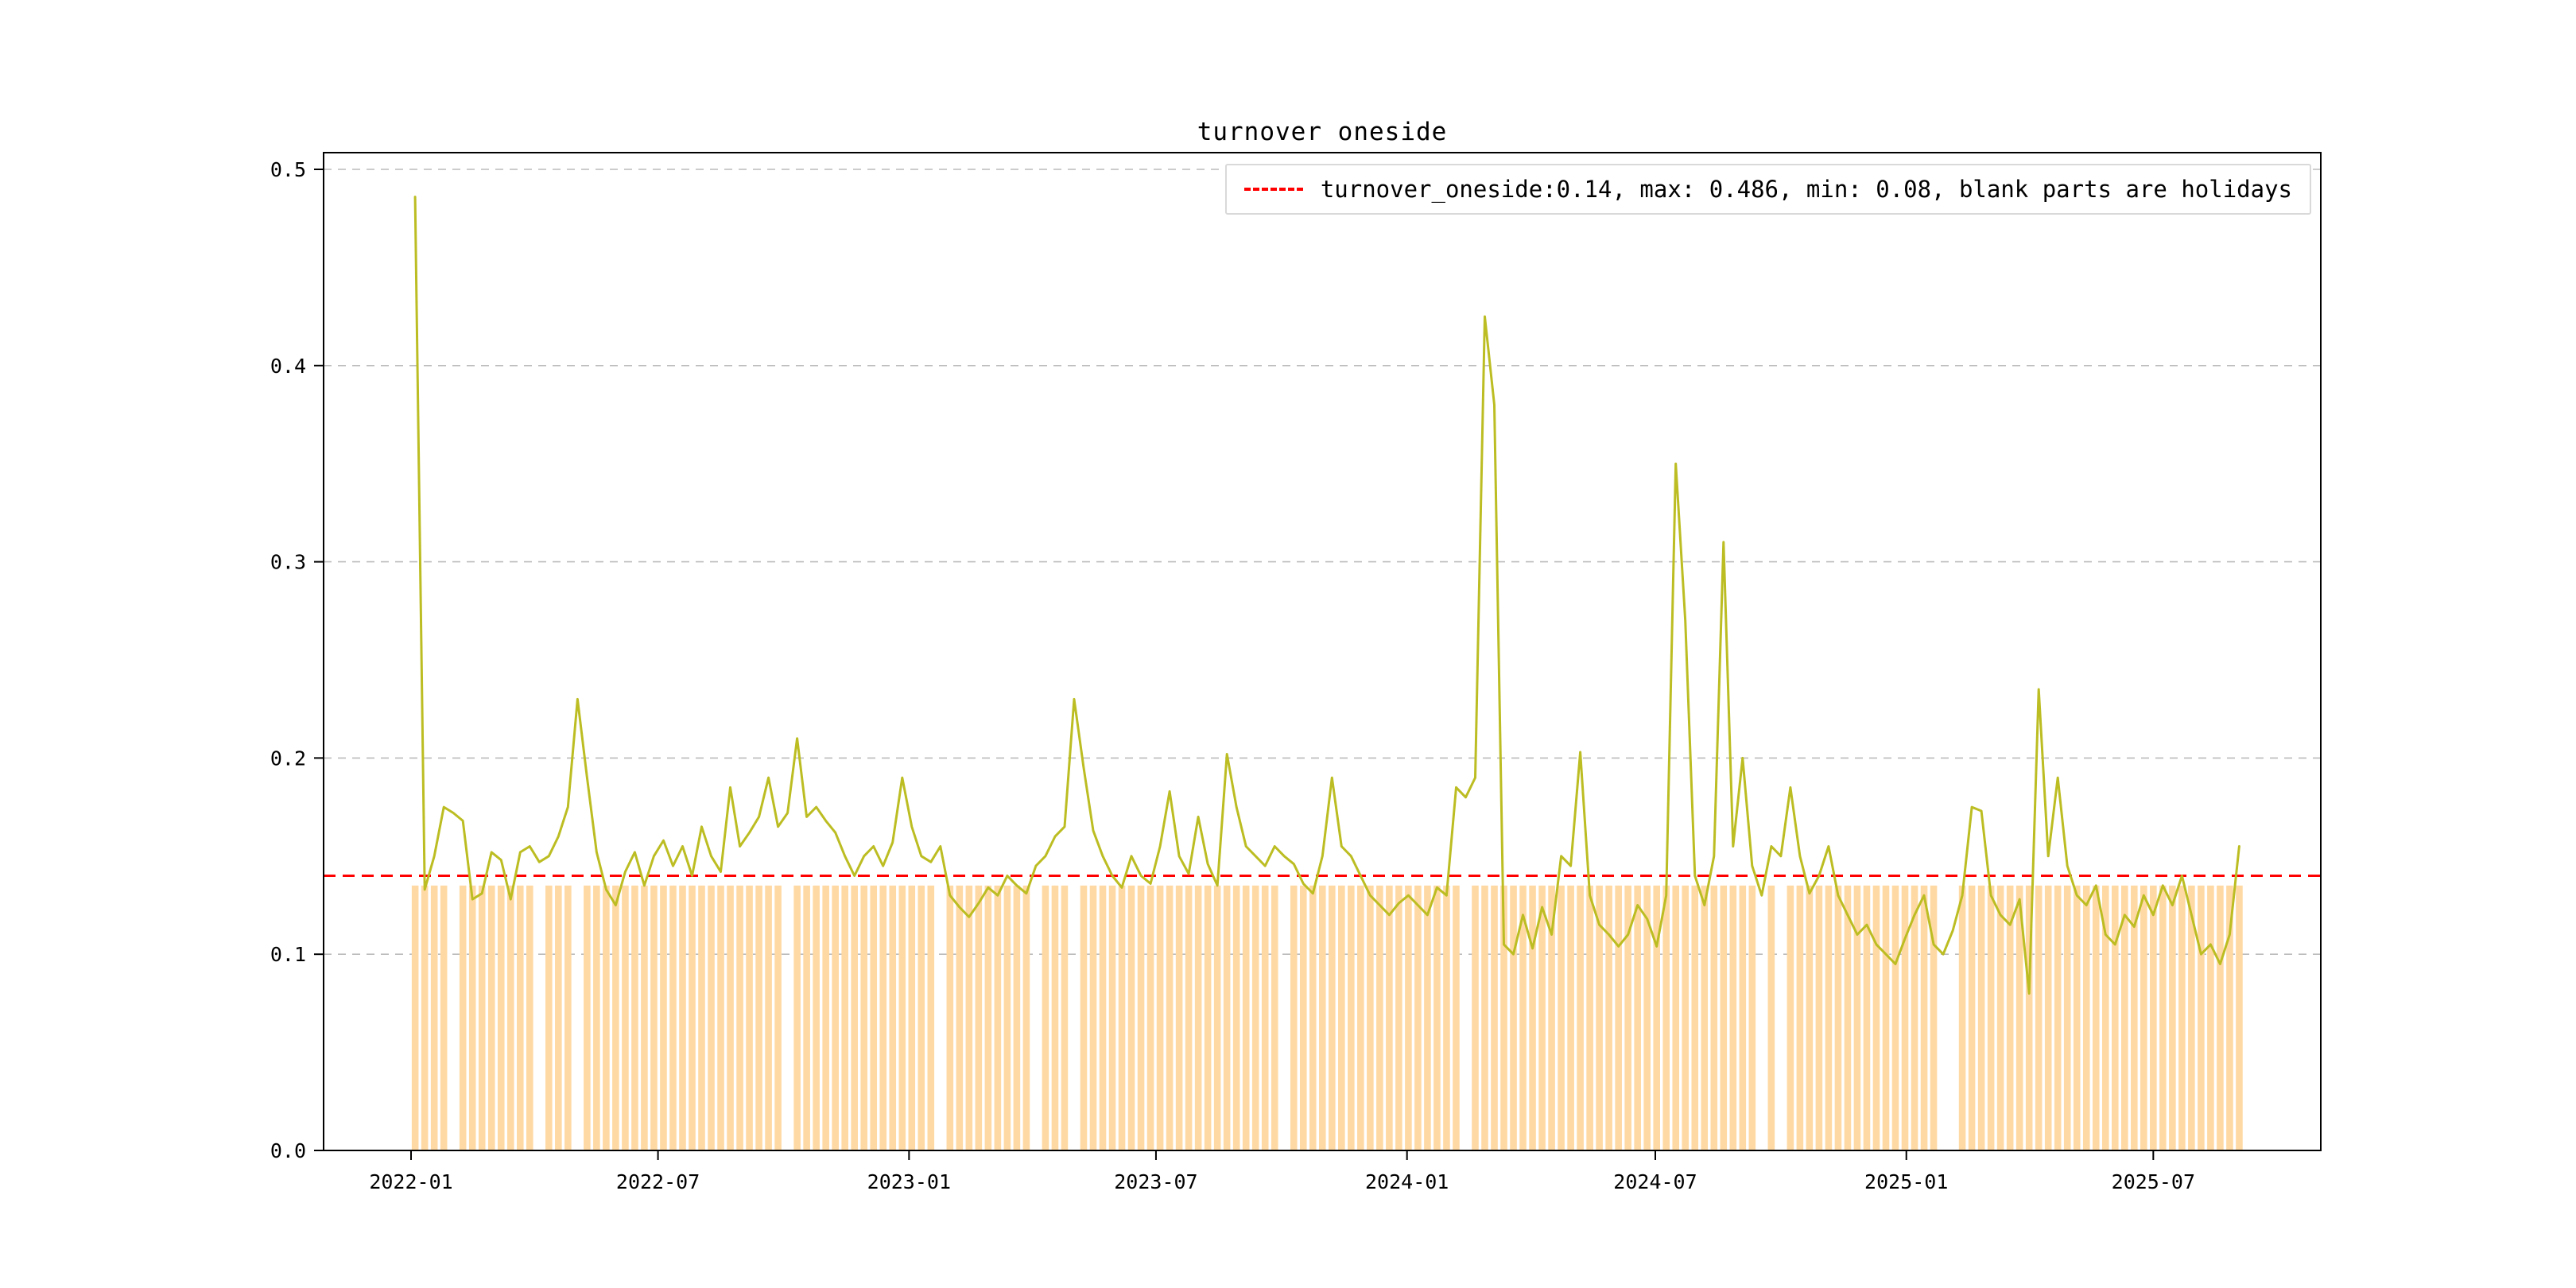  What do you see at coordinates (1273, 190) in the screenshot?
I see `dashed-line-icon` at bounding box center [1273, 190].